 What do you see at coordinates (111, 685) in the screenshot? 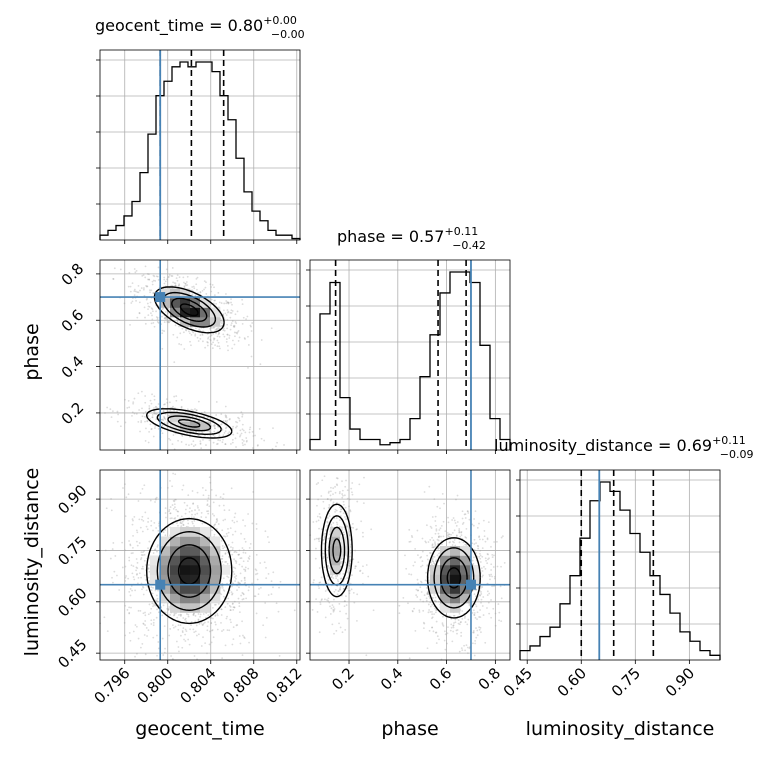
I see `xtick-label-geocent_time: 0.796` at bounding box center [111, 685].